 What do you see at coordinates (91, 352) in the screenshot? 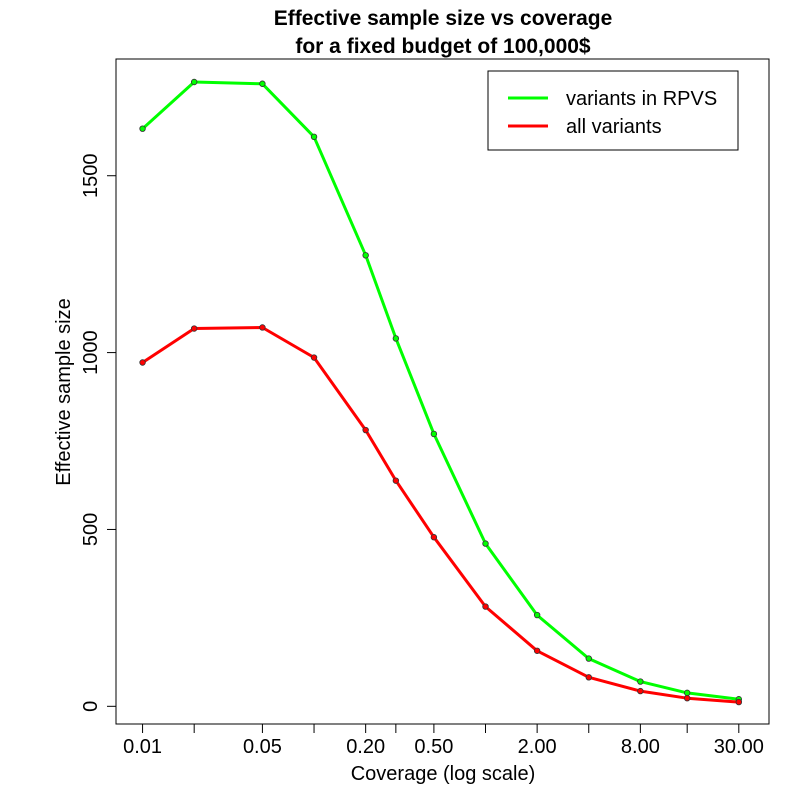
I see `y-tick-label: 1000` at bounding box center [91, 352].